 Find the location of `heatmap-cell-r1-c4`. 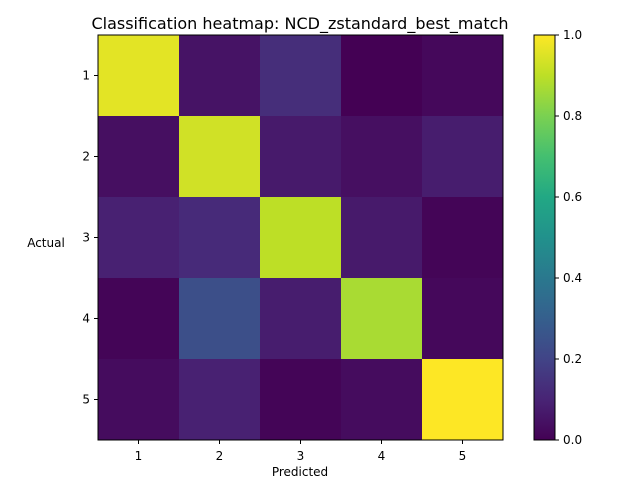

heatmap-cell-r1-c4 is located at coordinates (382, 76).